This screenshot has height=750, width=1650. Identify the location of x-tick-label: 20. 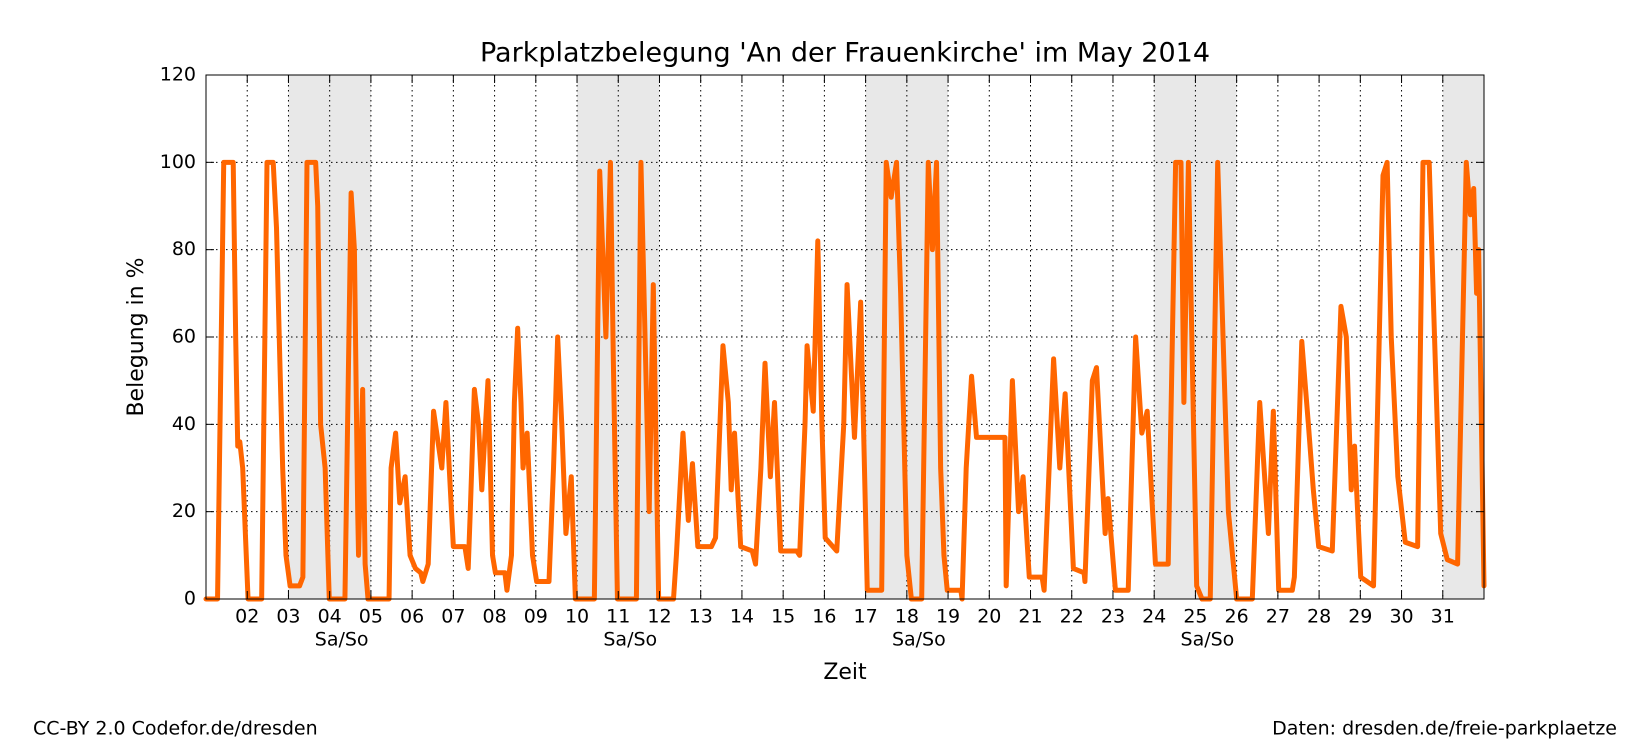
(989, 617).